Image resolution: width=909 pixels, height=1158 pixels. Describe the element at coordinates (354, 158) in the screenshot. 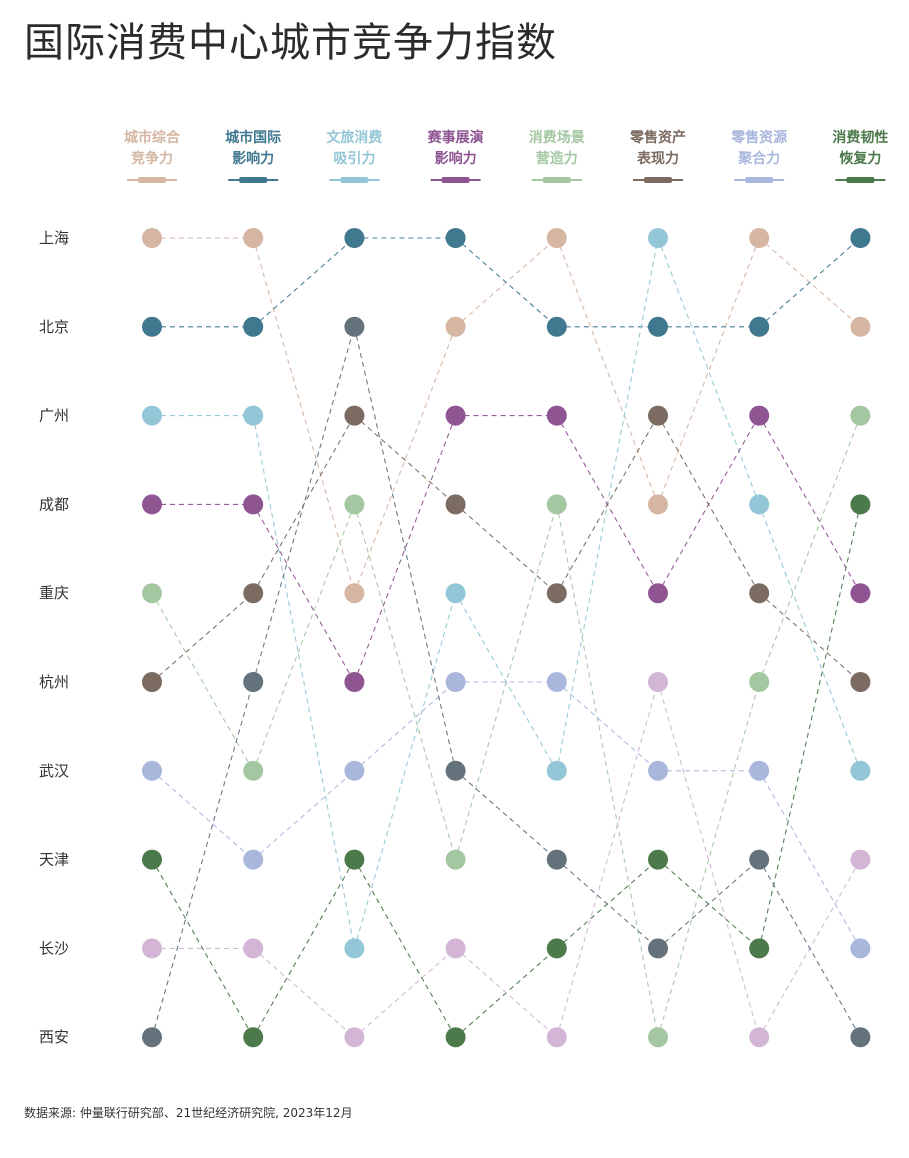

I see `dimension-label: 吸引力` at that location.